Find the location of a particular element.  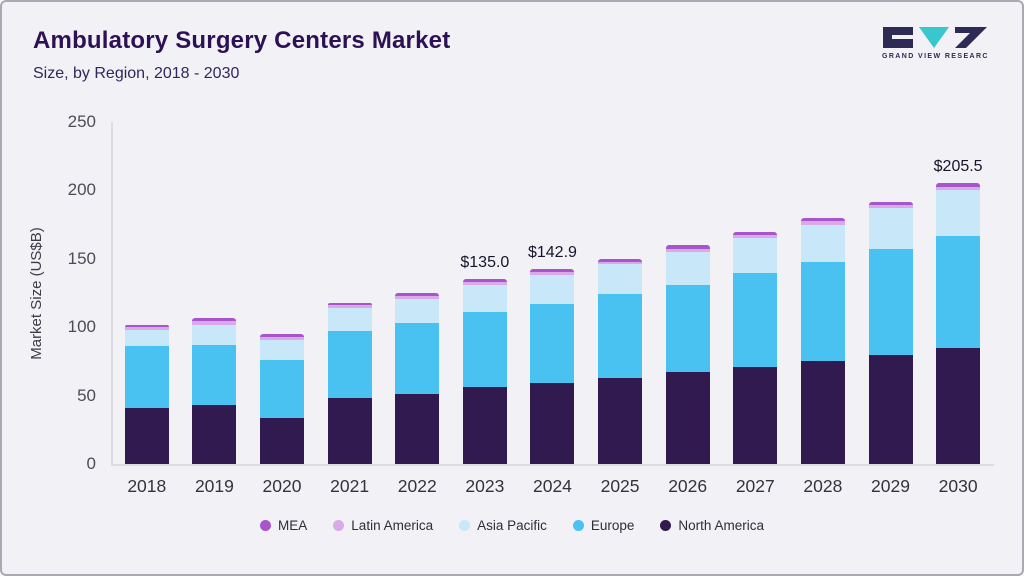

logo-brand-text: GRAND VIEW RESEARCH is located at coordinates (935, 56).